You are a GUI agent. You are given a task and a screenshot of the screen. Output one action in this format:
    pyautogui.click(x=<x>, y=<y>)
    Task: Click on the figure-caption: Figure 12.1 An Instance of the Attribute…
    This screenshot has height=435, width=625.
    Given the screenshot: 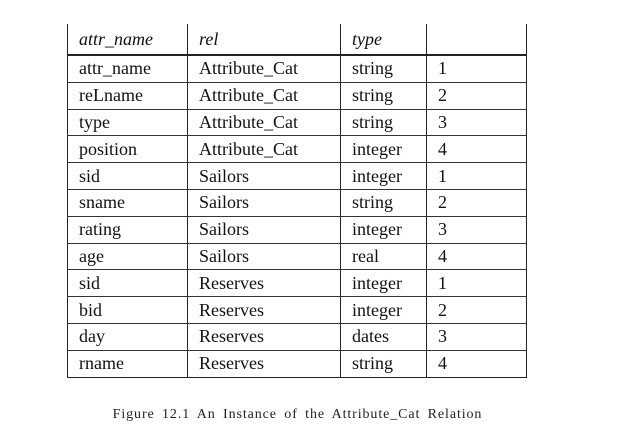 What is the action you would take?
    pyautogui.click(x=297, y=414)
    